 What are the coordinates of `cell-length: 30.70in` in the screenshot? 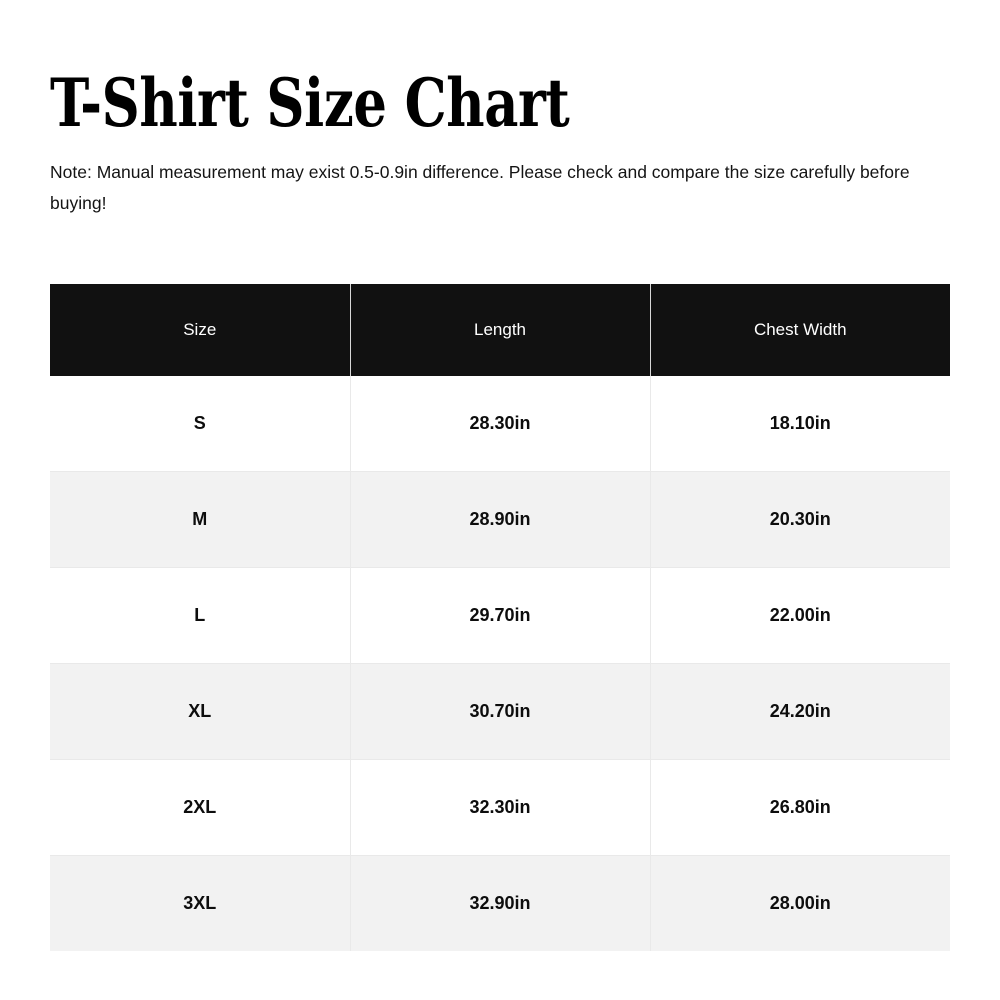 It's located at (500, 711).